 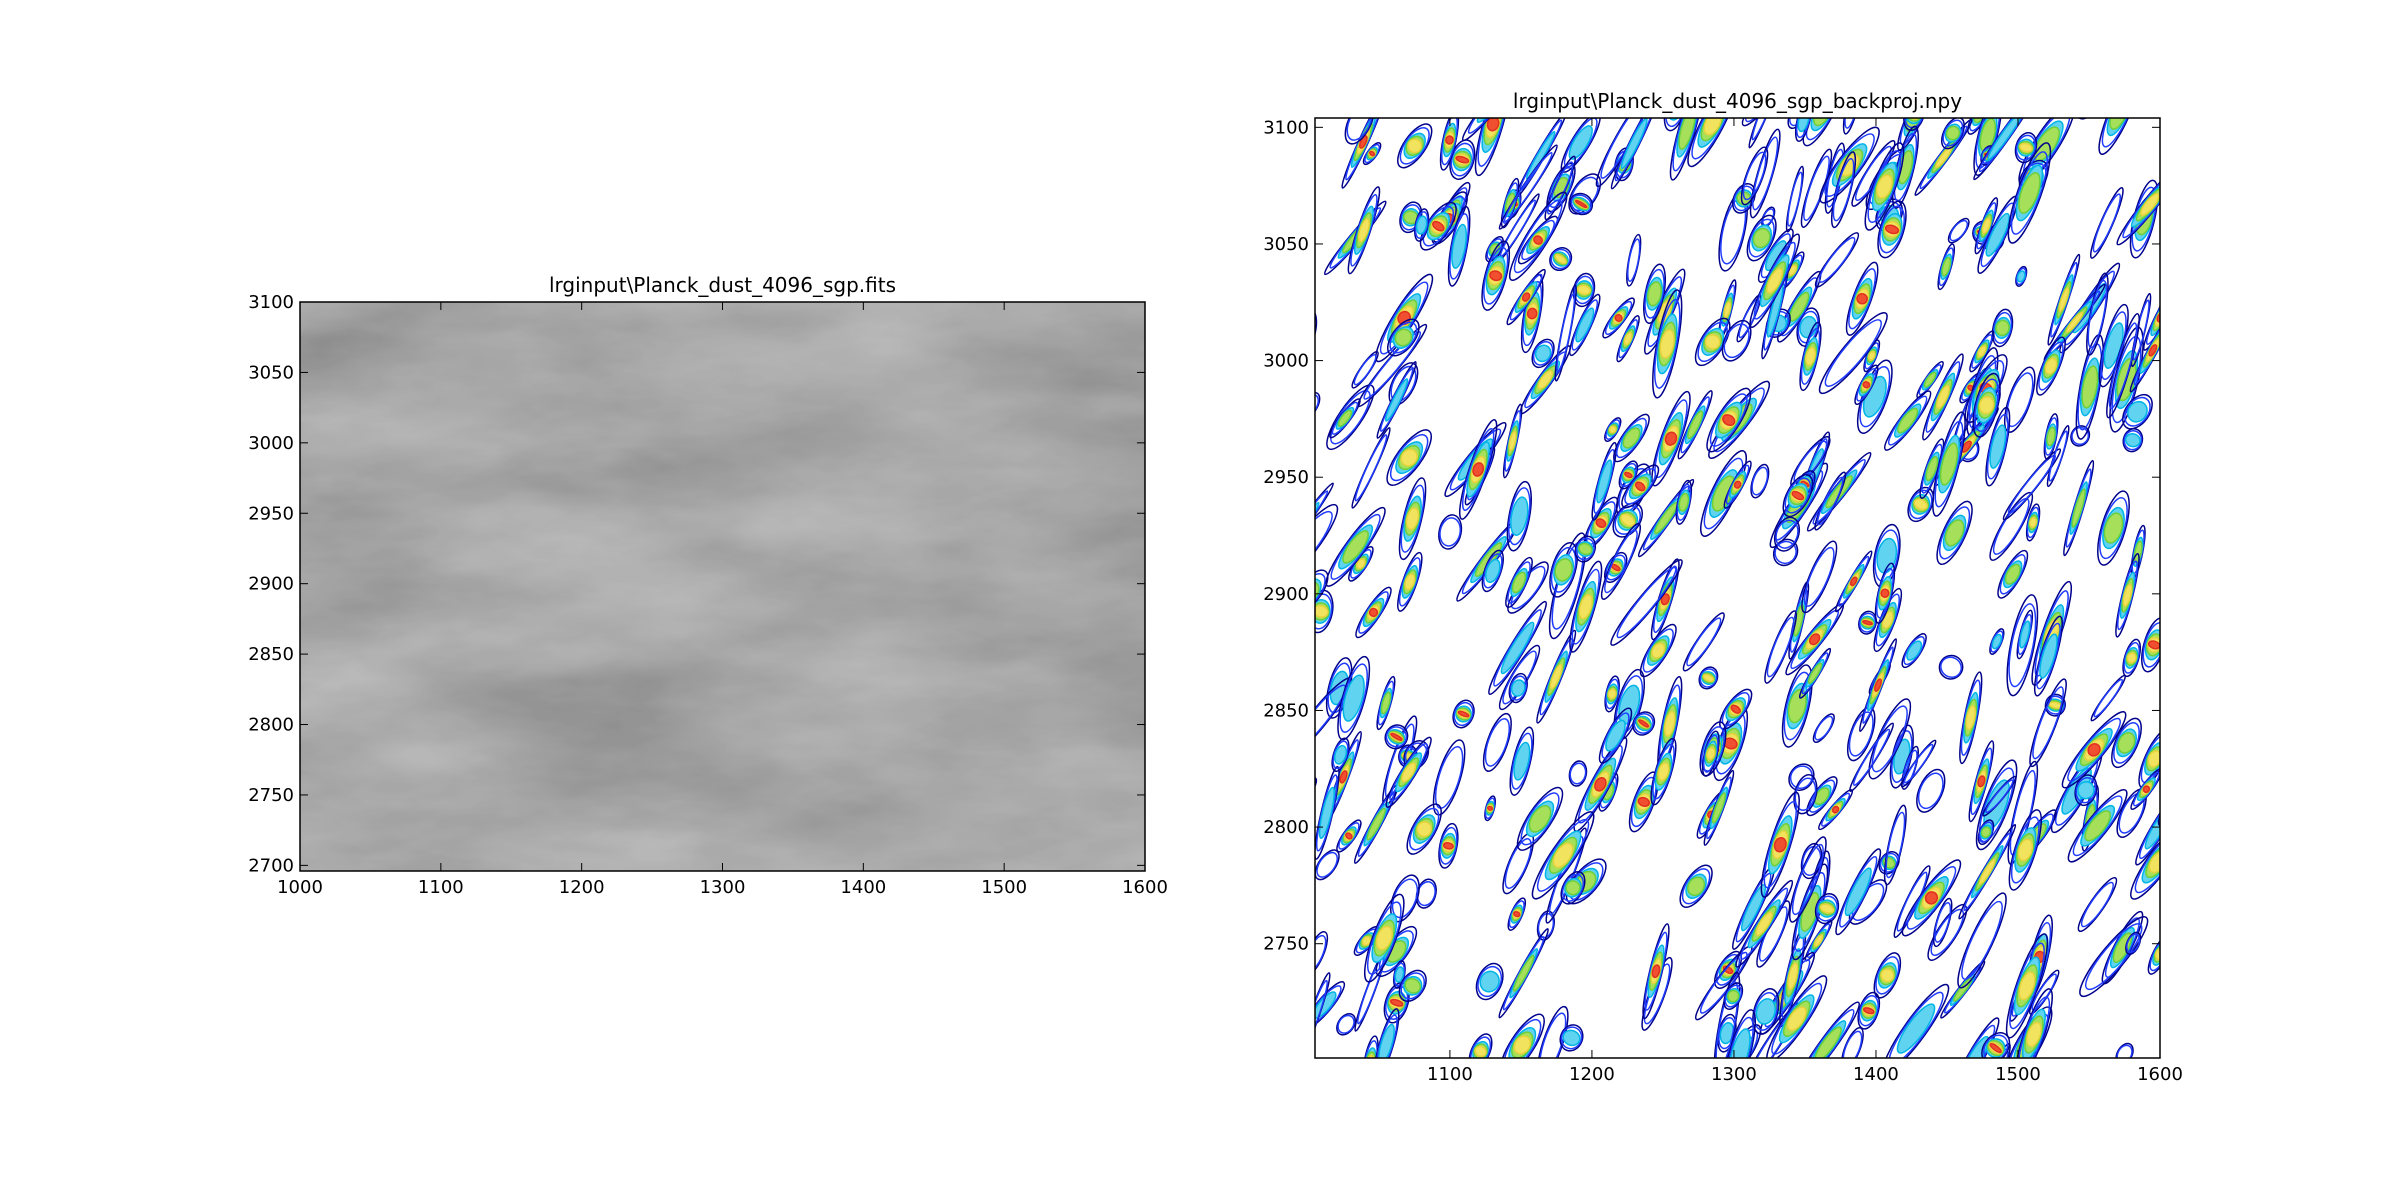 What do you see at coordinates (1286, 127) in the screenshot?
I see `y-tick-label: 3100` at bounding box center [1286, 127].